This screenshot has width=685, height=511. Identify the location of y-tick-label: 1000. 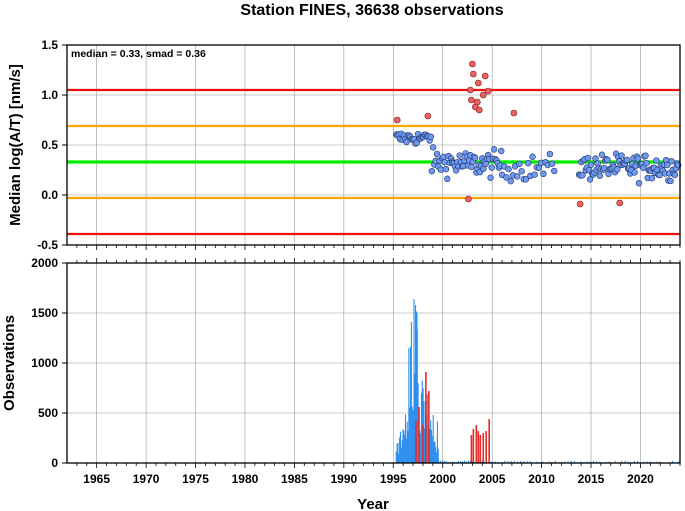
(44, 363).